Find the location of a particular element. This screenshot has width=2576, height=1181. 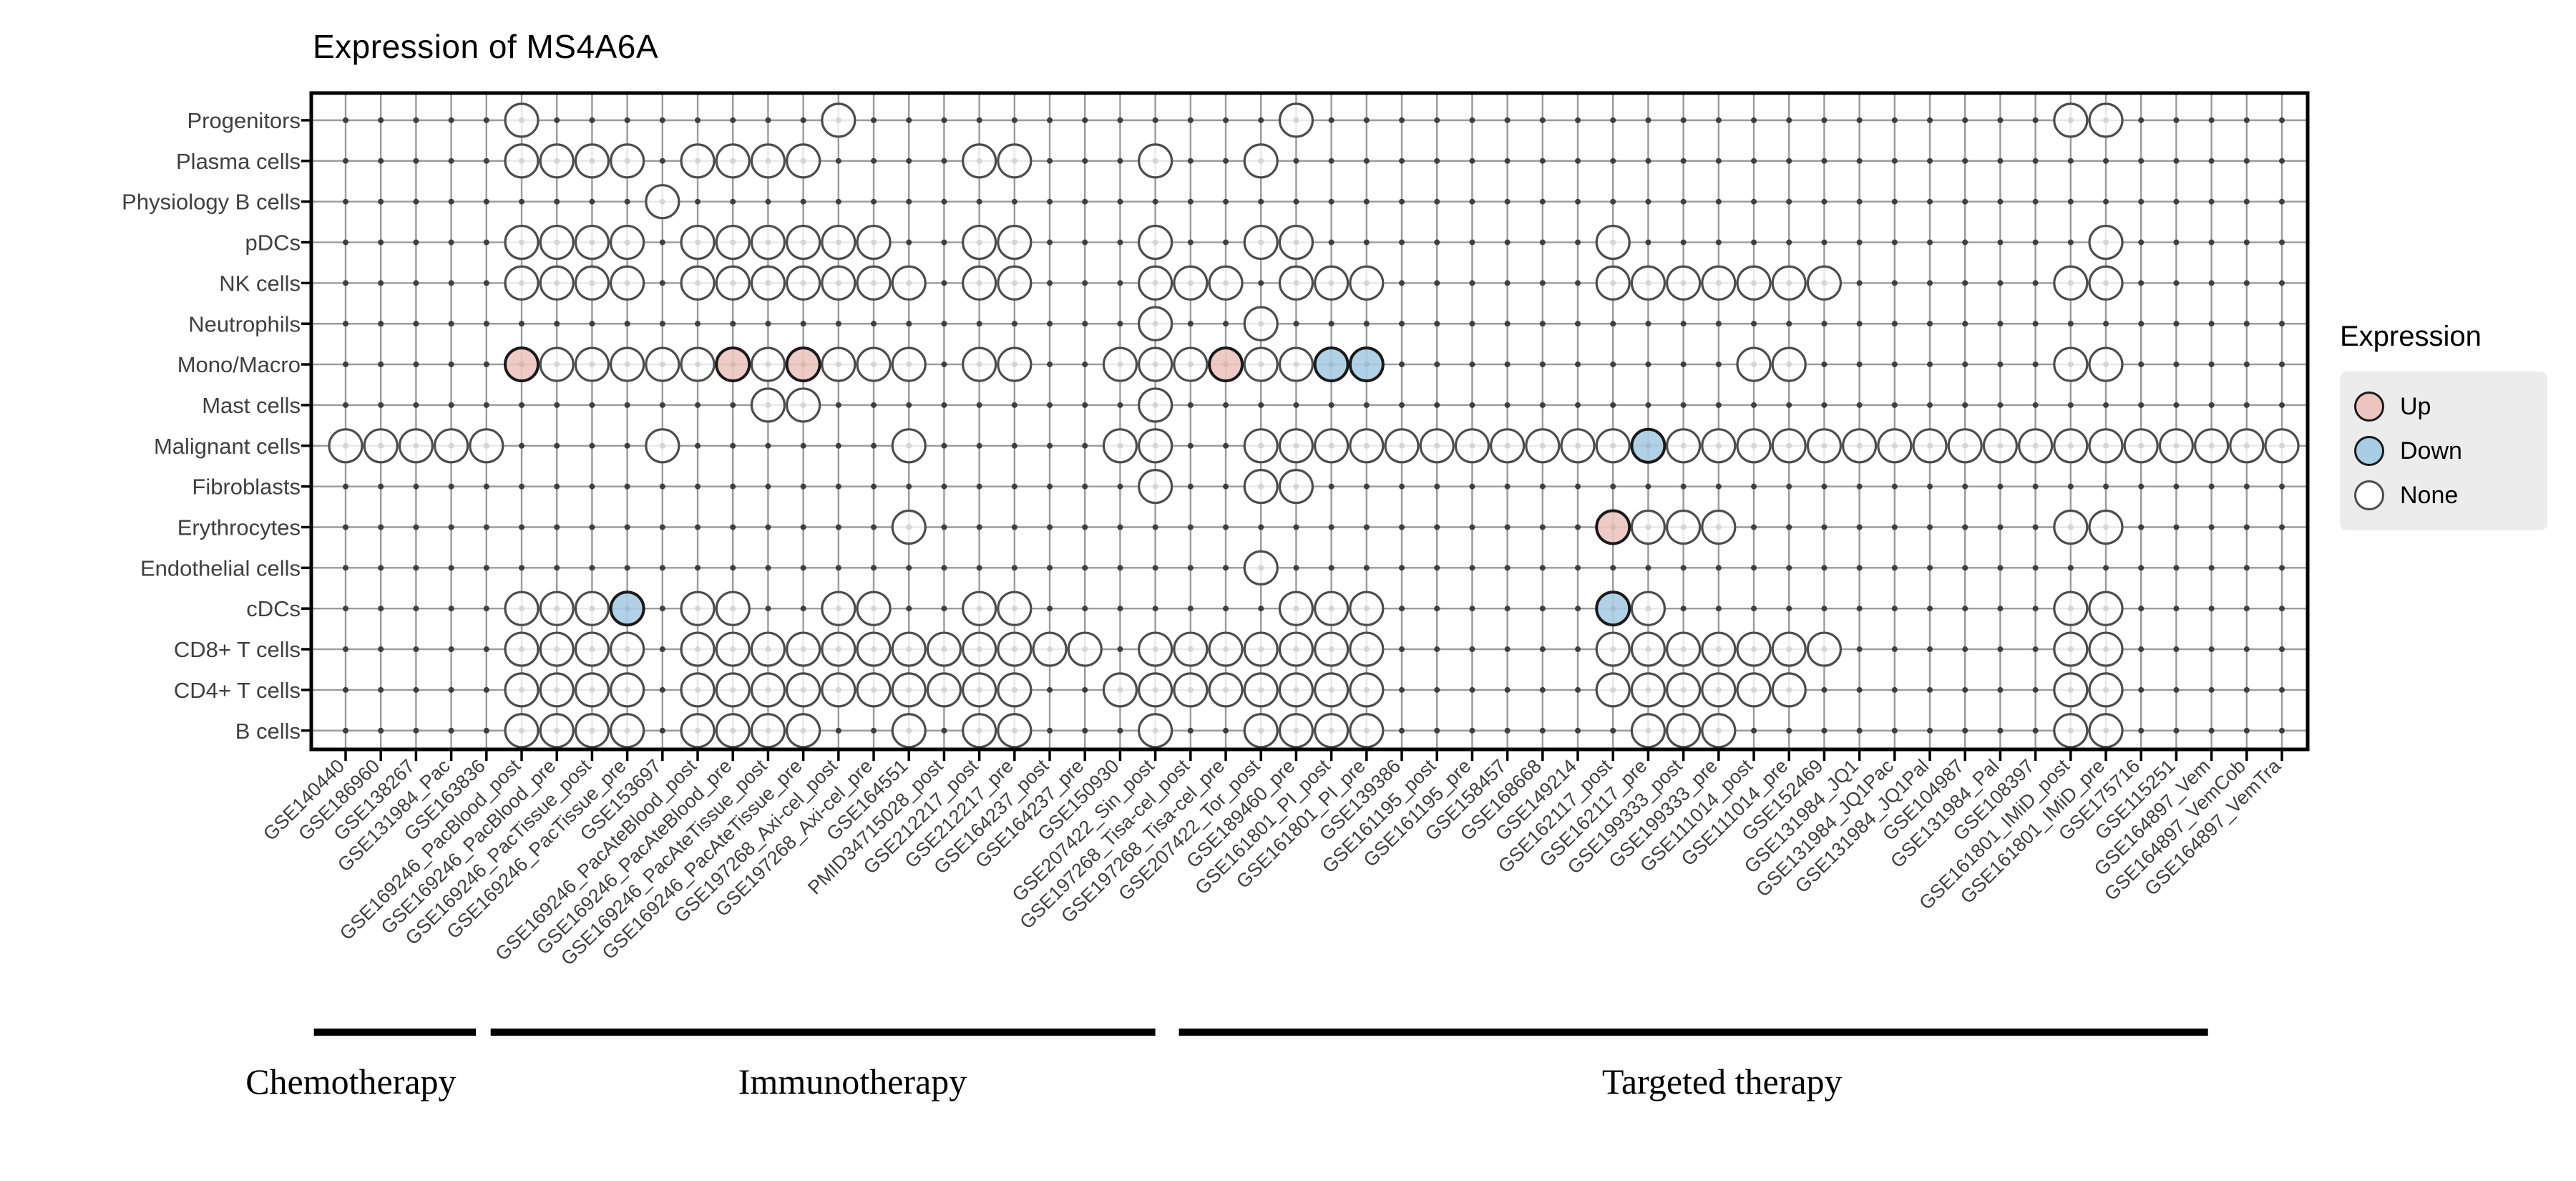

none-circle-icon is located at coordinates (2369, 495).